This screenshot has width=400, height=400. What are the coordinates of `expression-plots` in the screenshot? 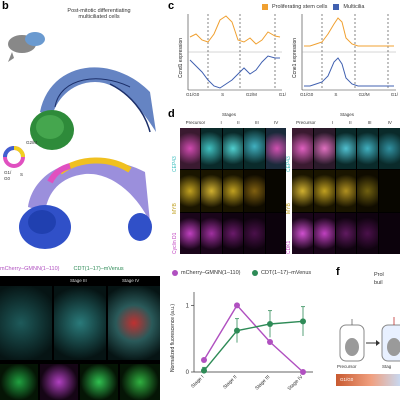 It's located at (291, 52).